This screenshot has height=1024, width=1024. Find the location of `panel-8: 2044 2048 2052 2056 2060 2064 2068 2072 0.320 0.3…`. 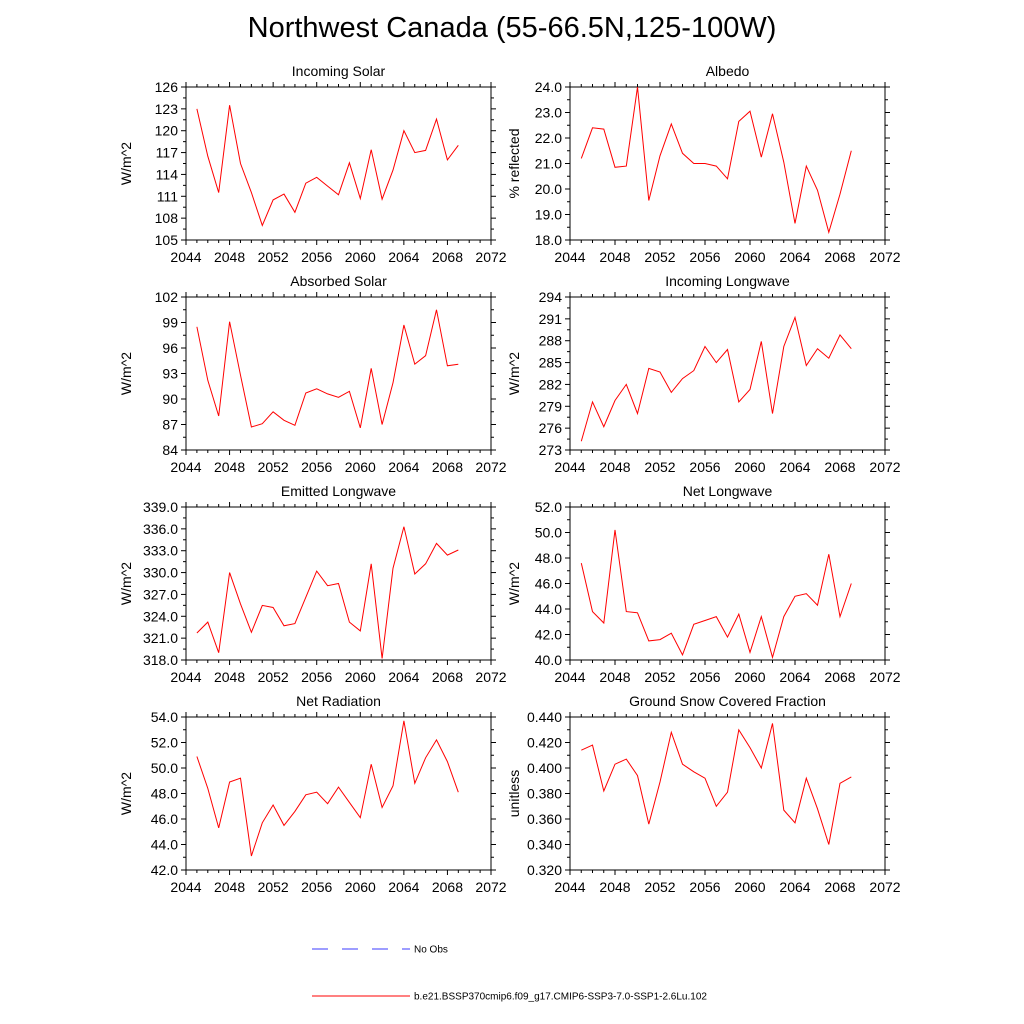

panel-8: 2044 2048 2052 2056 2060 2064 2068 2072 0.320 0.3… is located at coordinates (703, 794).